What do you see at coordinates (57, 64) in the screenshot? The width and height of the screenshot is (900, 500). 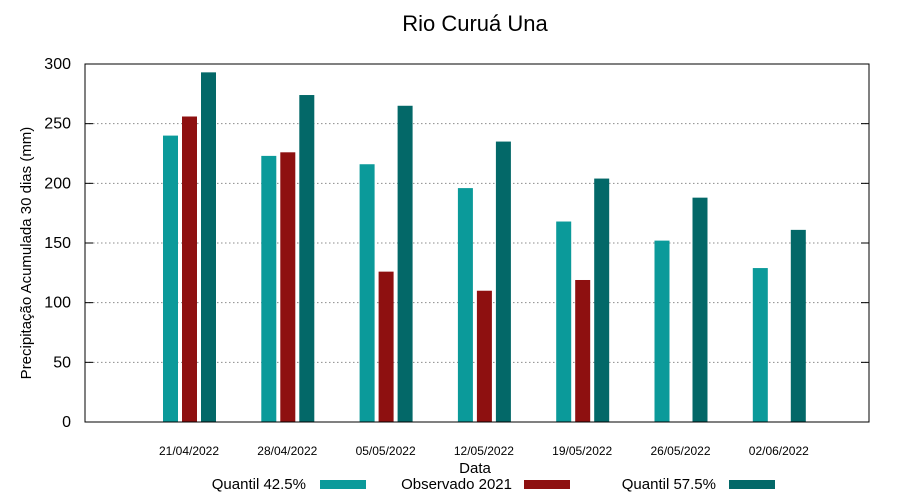 I see `y-tick-label: 300` at bounding box center [57, 64].